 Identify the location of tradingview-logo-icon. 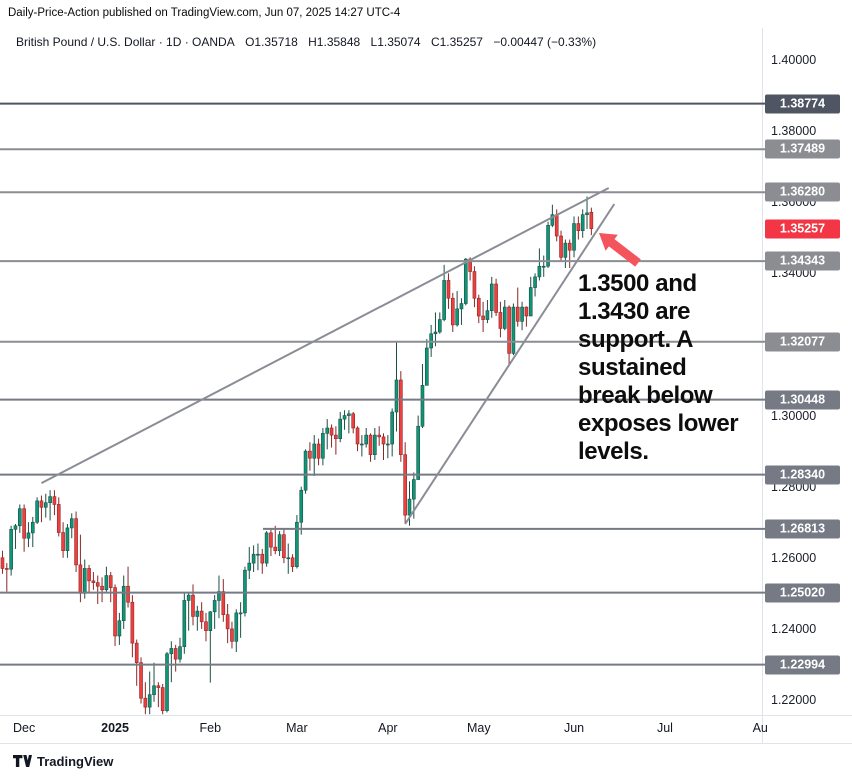
(22, 760).